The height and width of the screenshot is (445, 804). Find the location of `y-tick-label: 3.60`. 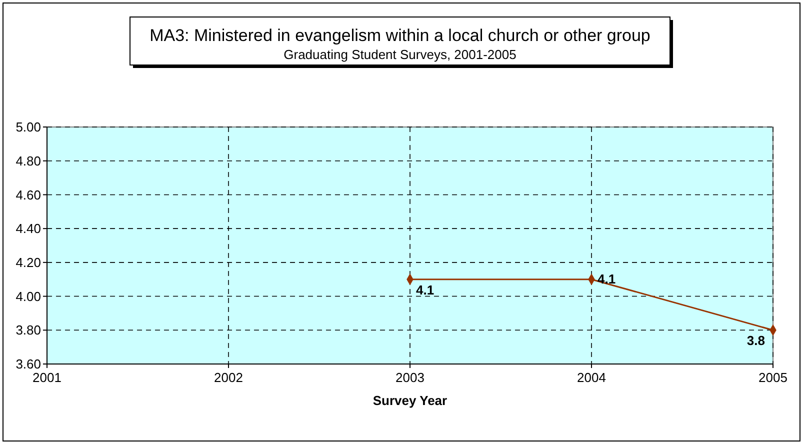

y-tick-label: 3.60 is located at coordinates (28, 364).